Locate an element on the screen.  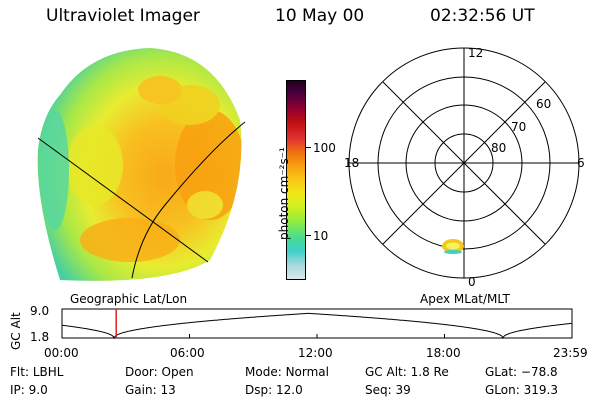
colorbar-tick-100: 100 is located at coordinates (324, 148).